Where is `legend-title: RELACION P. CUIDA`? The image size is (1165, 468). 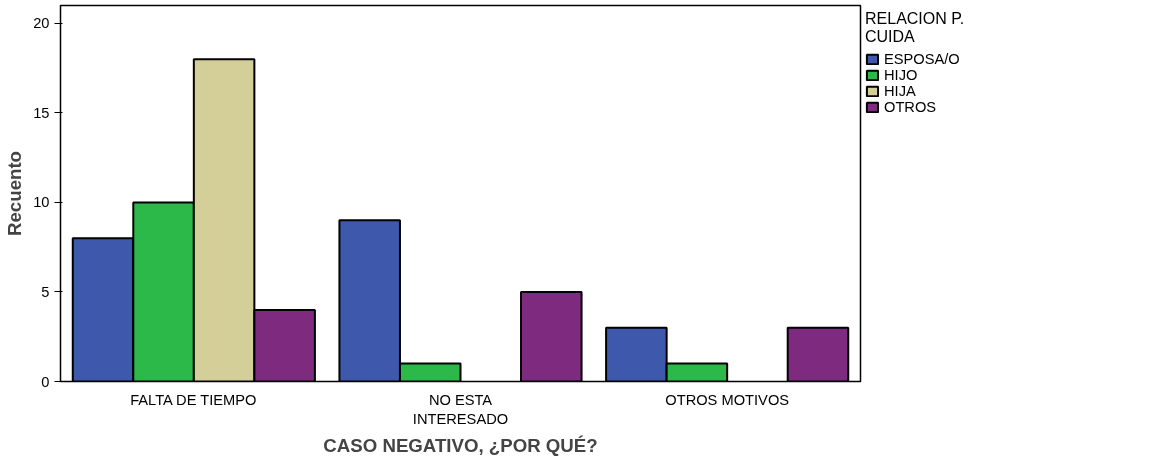
legend-title: RELACION P. CUIDA is located at coordinates (915, 28).